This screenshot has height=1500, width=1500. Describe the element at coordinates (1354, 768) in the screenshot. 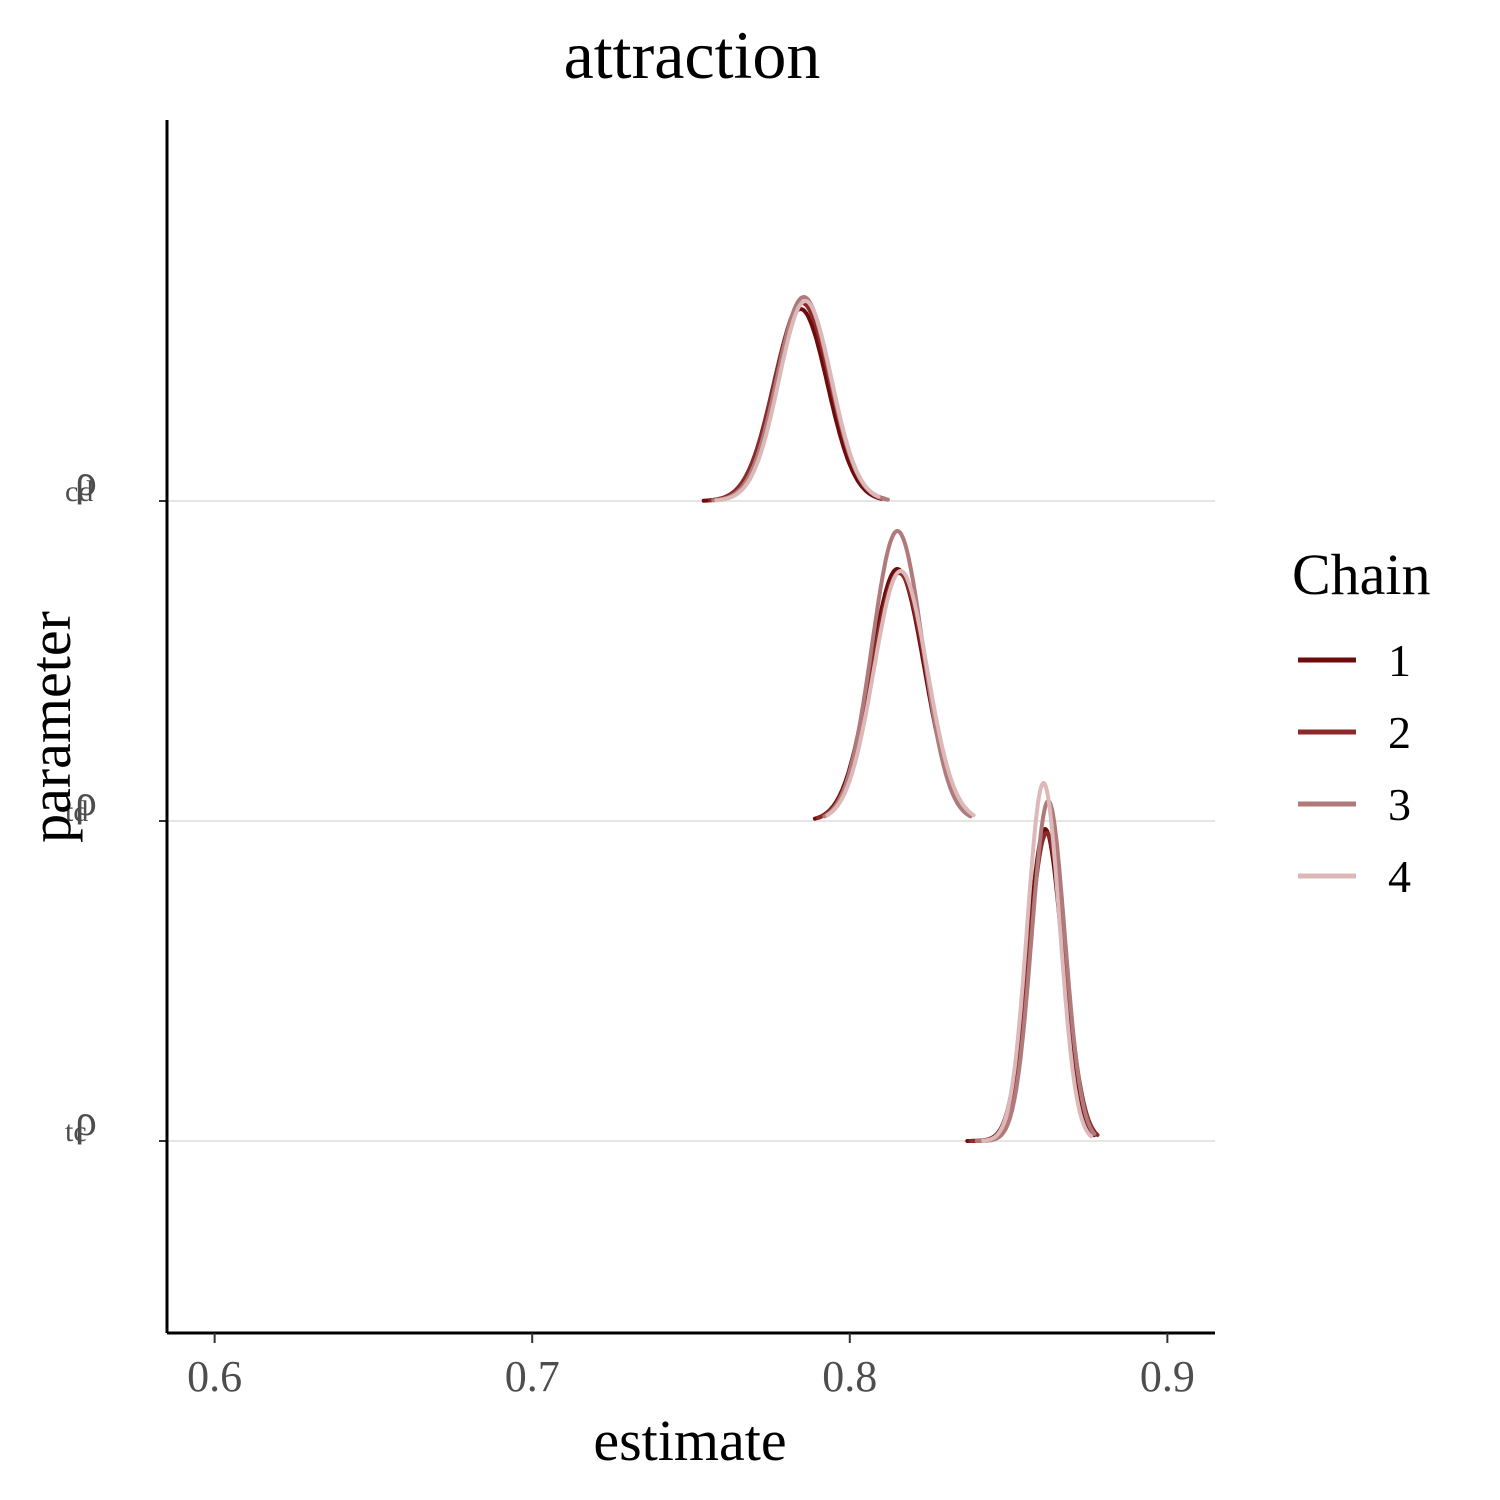

I see `legend-items: 1 2 3 4` at that location.